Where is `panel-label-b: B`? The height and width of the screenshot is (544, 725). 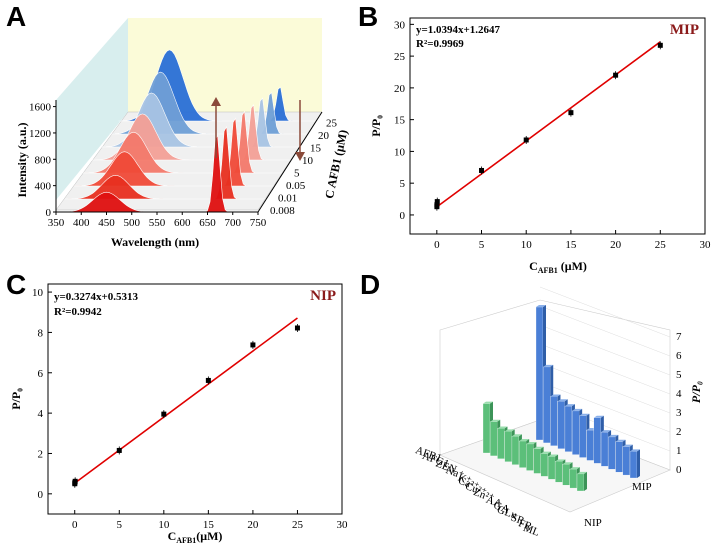
panel-label-b: B is located at coordinates (368, 16).